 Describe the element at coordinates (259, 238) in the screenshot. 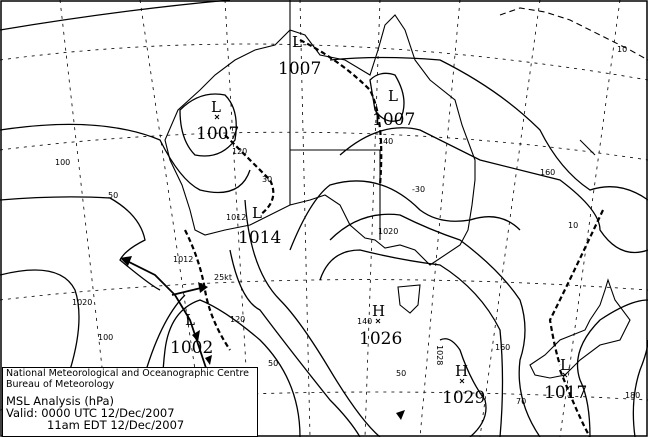

I see `svg-text: 1014` at that location.